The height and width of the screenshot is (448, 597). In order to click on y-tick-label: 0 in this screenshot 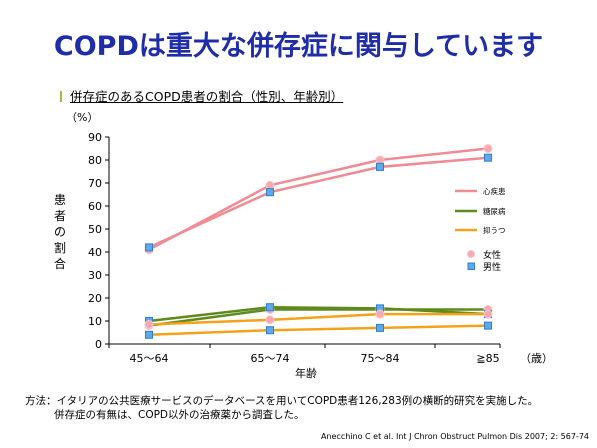, I will do `click(98, 344)`.